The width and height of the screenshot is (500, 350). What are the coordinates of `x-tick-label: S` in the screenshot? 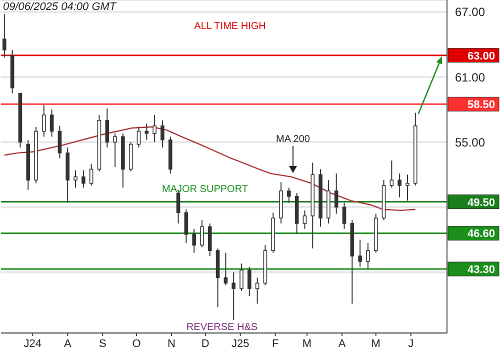 It's located at (102, 344).